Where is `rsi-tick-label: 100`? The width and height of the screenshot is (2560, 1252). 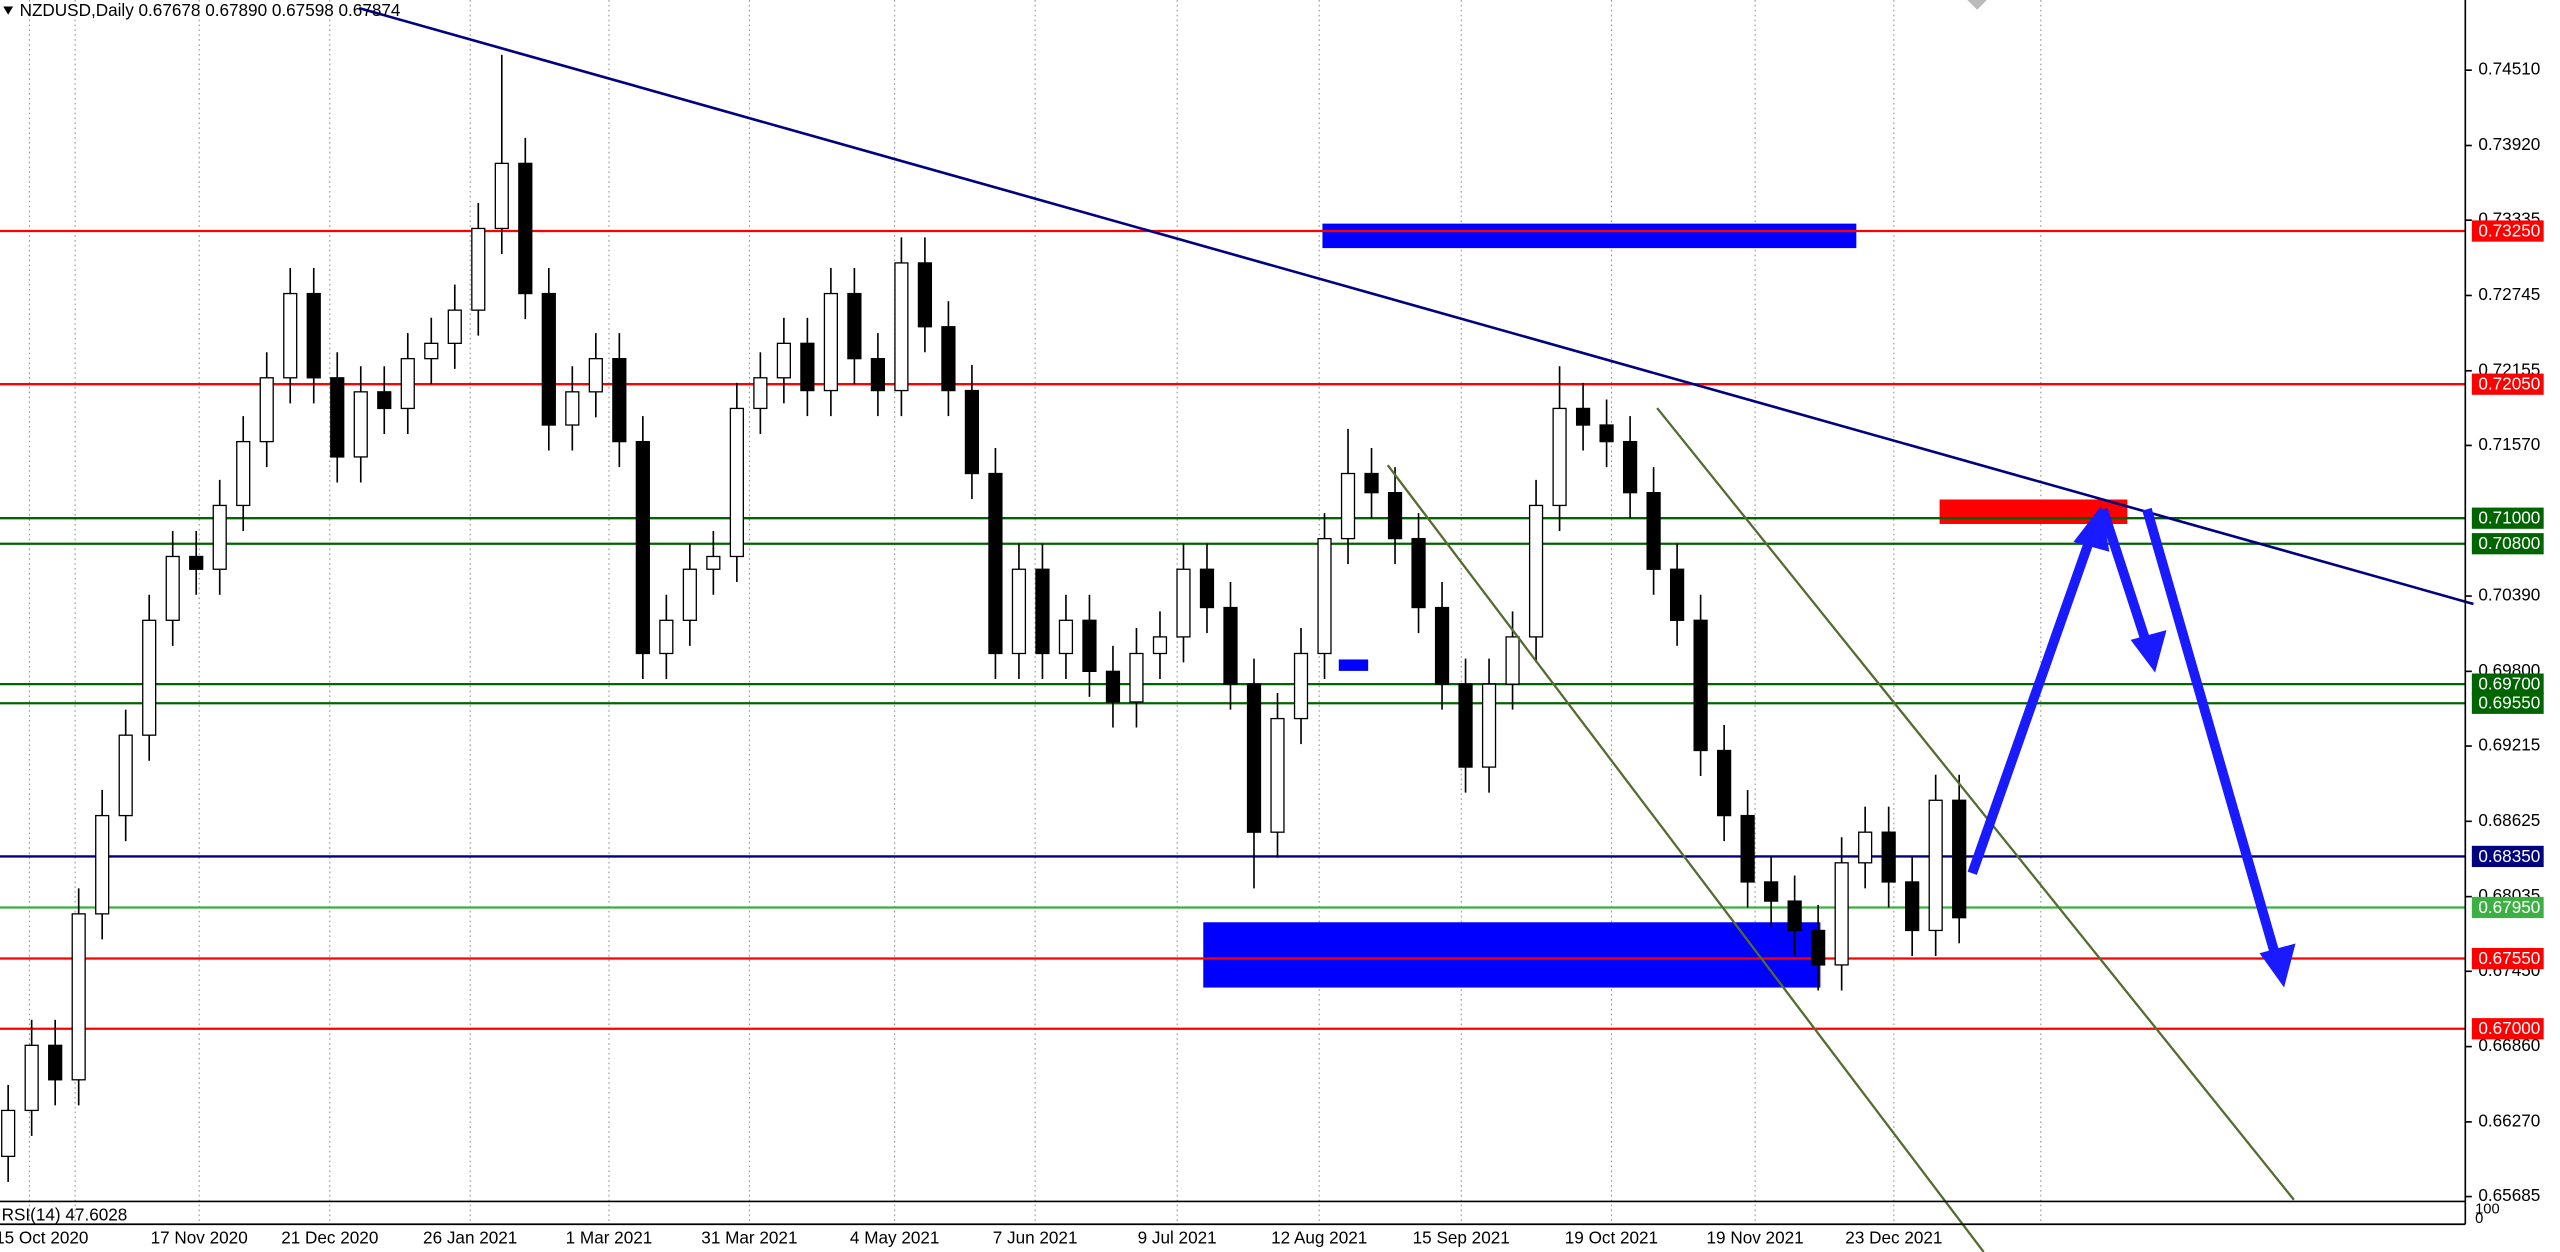 rsi-tick-label: 100 is located at coordinates (2487, 1209).